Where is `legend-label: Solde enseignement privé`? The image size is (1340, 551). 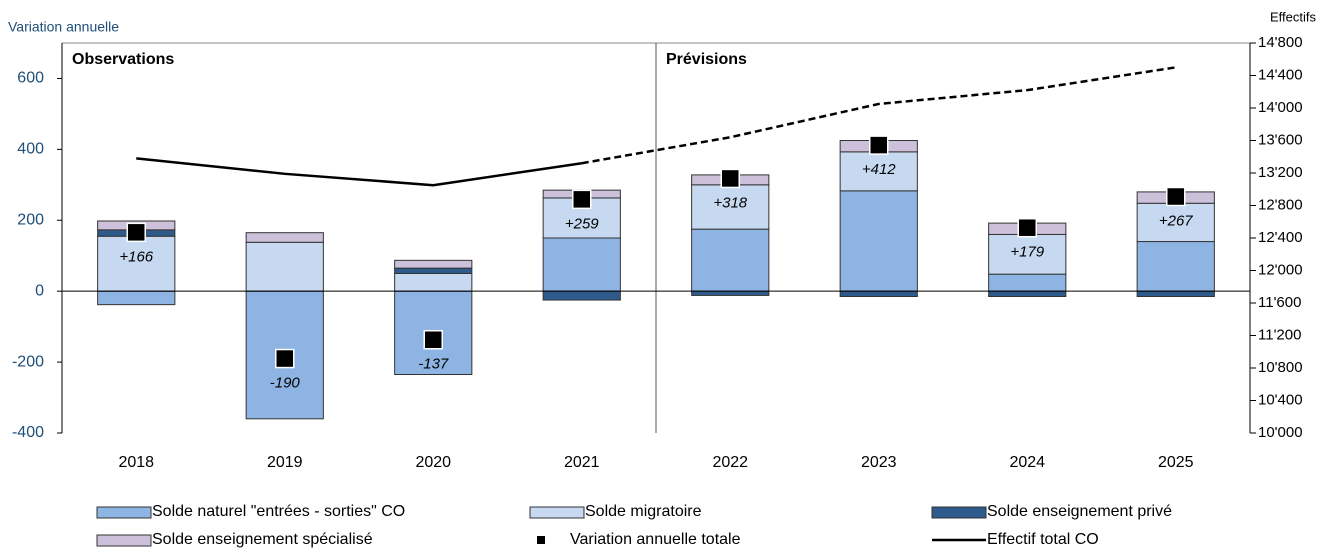
legend-label: Solde enseignement privé is located at coordinates (1079, 511).